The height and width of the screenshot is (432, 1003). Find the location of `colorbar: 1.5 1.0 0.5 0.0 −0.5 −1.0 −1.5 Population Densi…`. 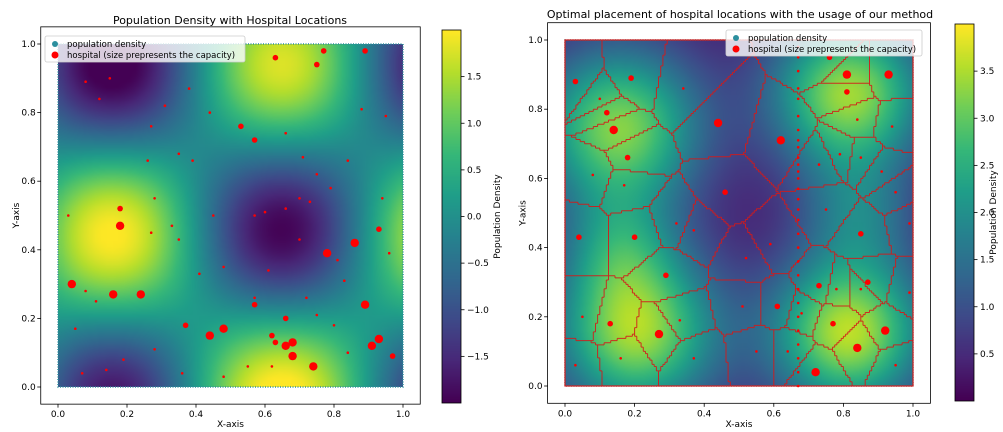

colorbar: 1.5 1.0 0.5 0.0 −0.5 −1.0 −1.5 Population Densi… is located at coordinates (472, 216).